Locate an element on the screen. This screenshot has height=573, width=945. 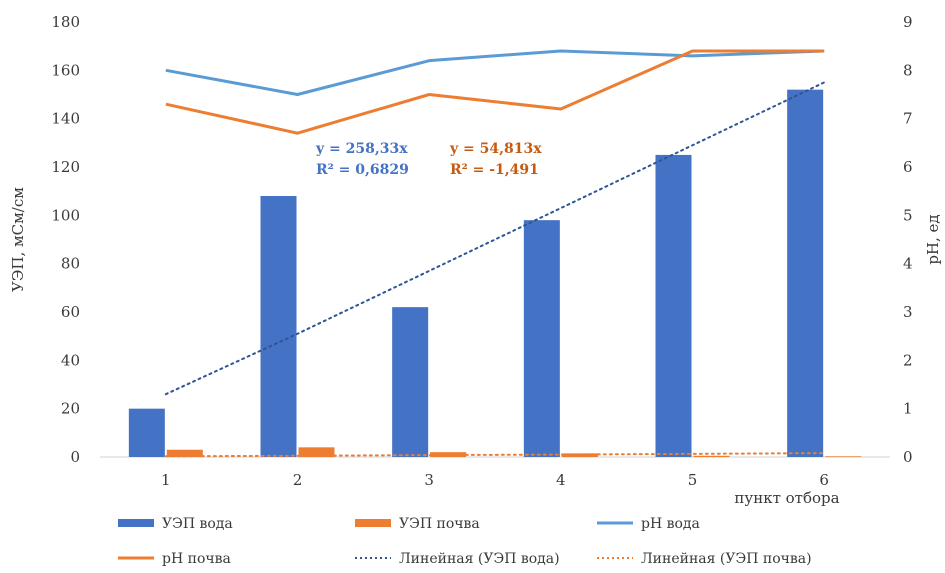
y-right-tick-label: 5 is located at coordinates (908, 215).